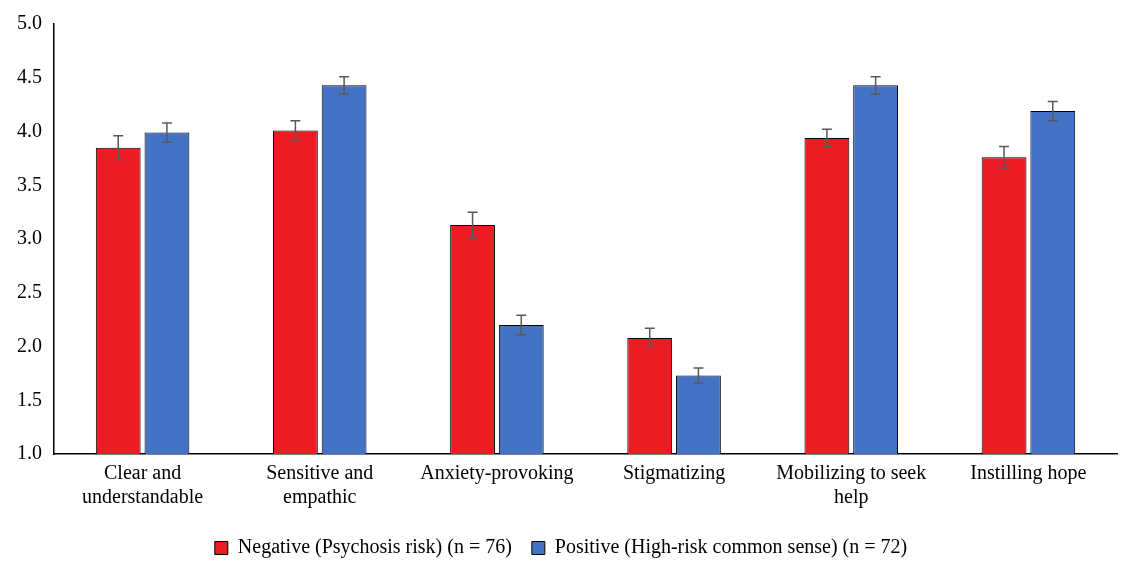 The width and height of the screenshot is (1127, 573). Describe the element at coordinates (29, 237) in the screenshot. I see `y-tick-label: 3.0` at that location.